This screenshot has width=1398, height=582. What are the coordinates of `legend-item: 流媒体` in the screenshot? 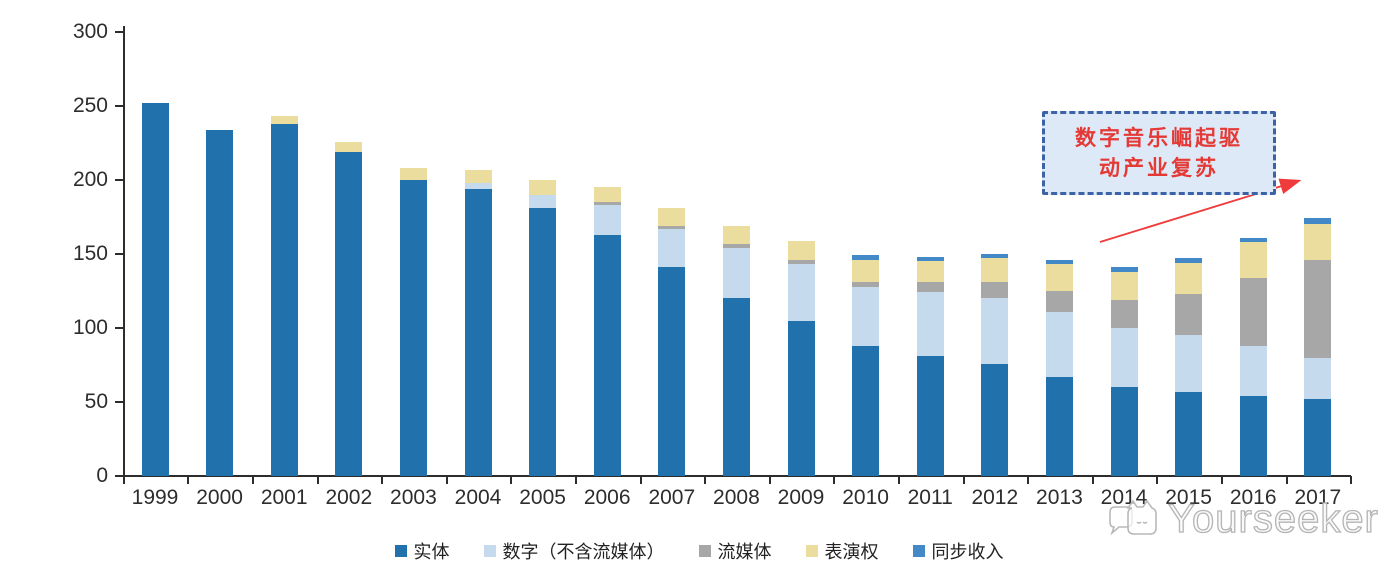 It's located at (735, 551).